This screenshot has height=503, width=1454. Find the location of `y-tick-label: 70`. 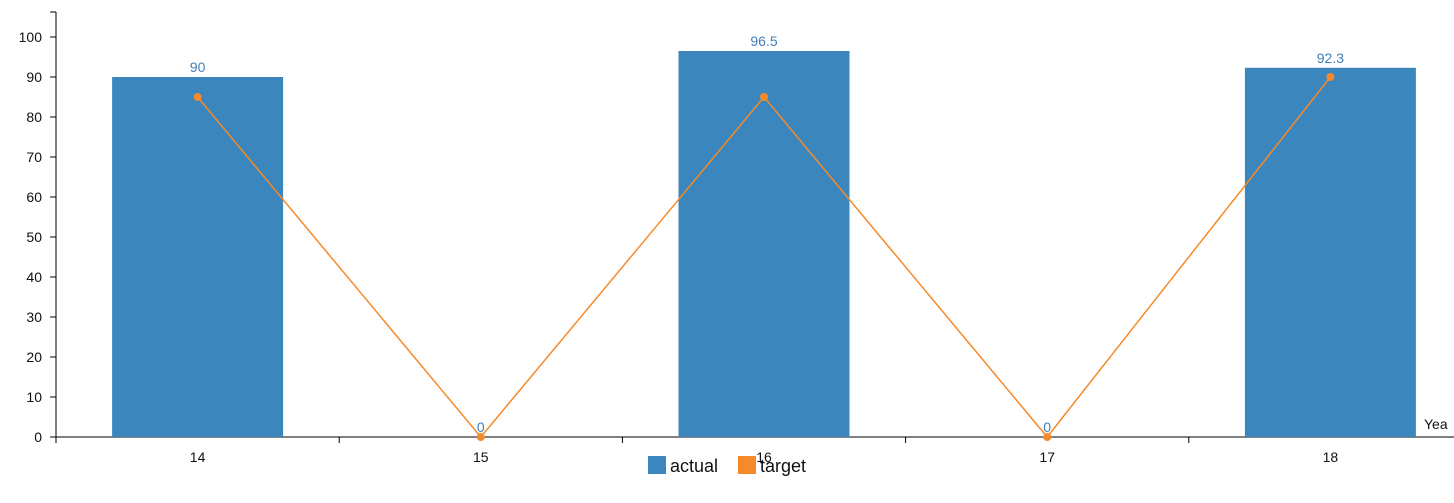

y-tick-label: 70 is located at coordinates (34, 157).